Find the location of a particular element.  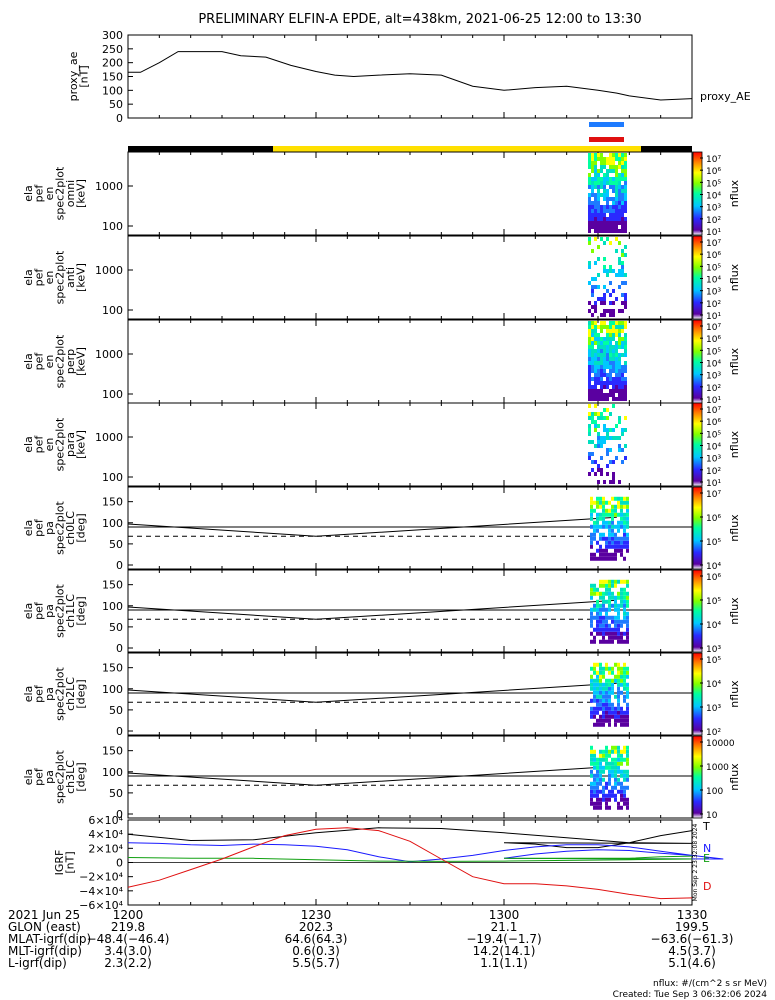

pa-2-colorbar is located at coordinates (697, 694).